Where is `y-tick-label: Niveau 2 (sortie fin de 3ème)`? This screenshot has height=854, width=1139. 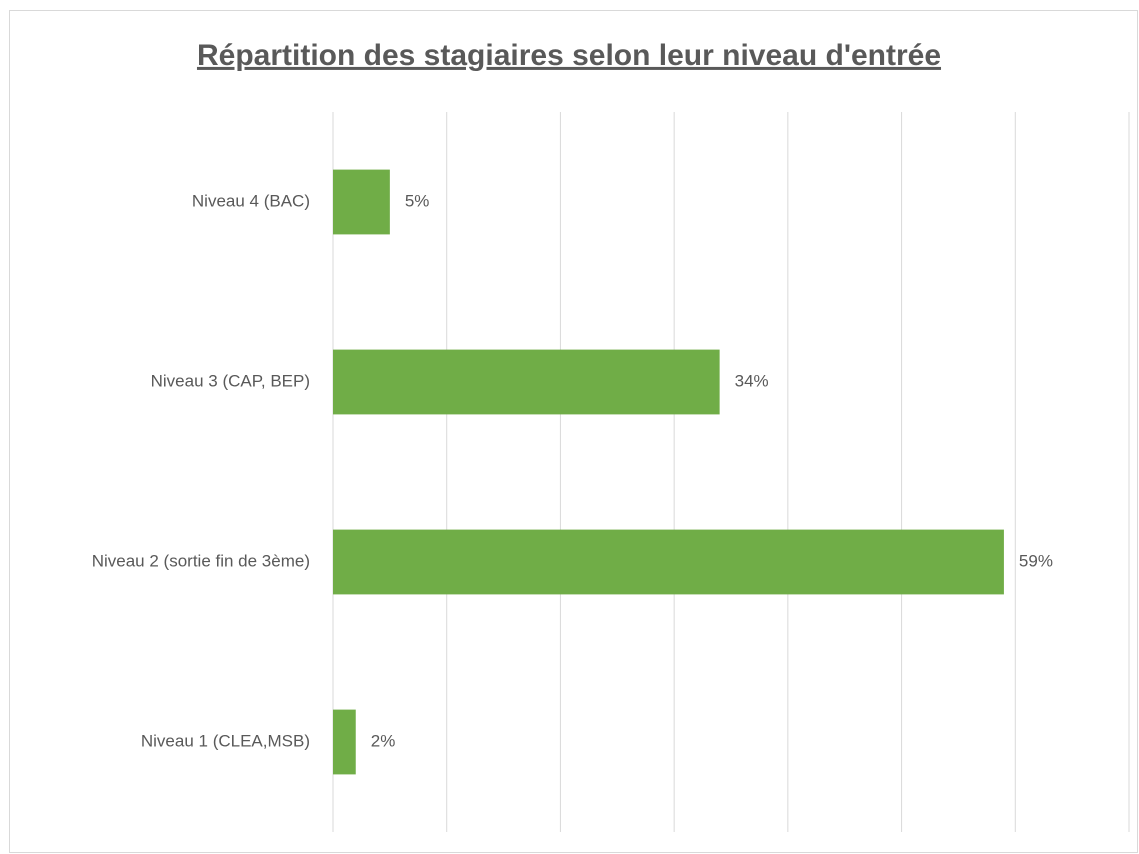
y-tick-label: Niveau 2 (sortie fin de 3ème) is located at coordinates (201, 560).